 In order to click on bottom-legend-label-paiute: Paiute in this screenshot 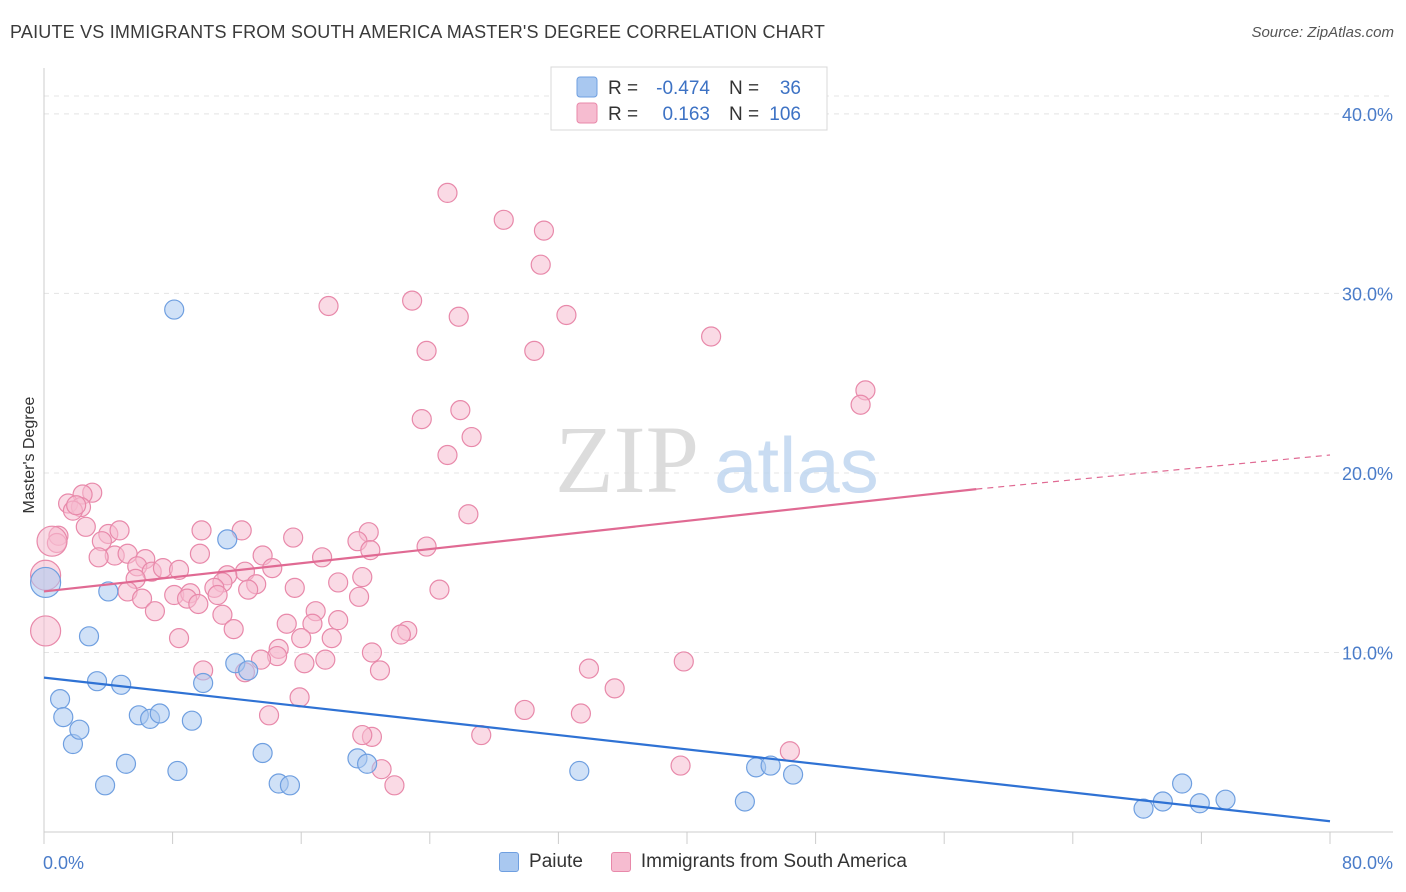, I will do `click(556, 861)`.